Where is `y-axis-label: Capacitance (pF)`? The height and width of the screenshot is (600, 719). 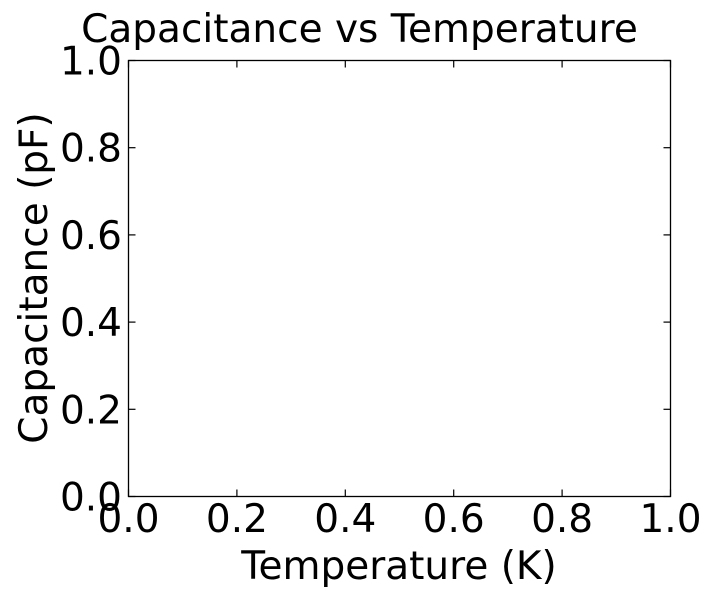
y-axis-label: Capacitance (pF) is located at coordinates (34, 277).